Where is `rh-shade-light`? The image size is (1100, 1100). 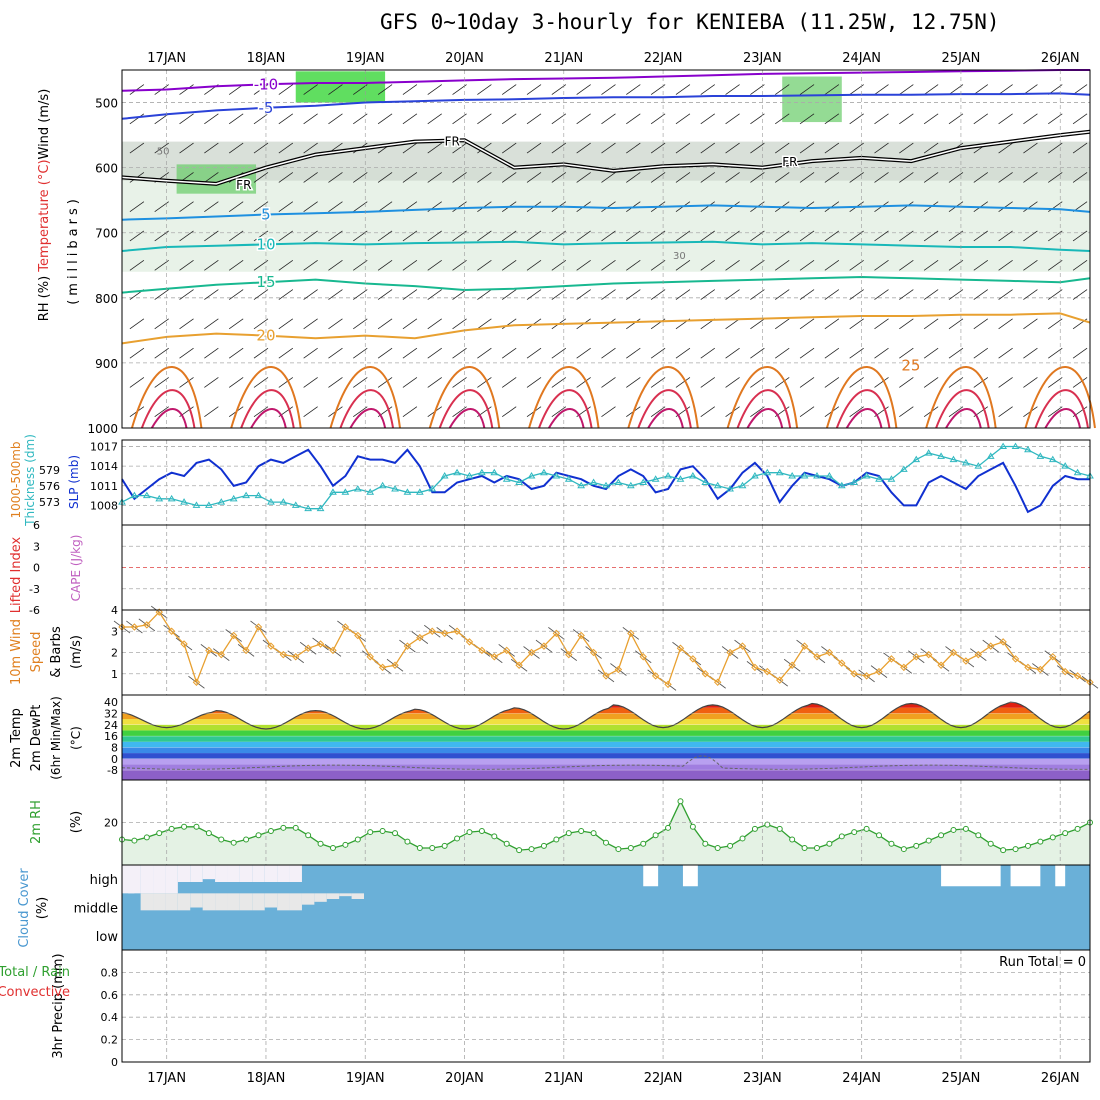
rh-shade-light is located at coordinates (606, 219).